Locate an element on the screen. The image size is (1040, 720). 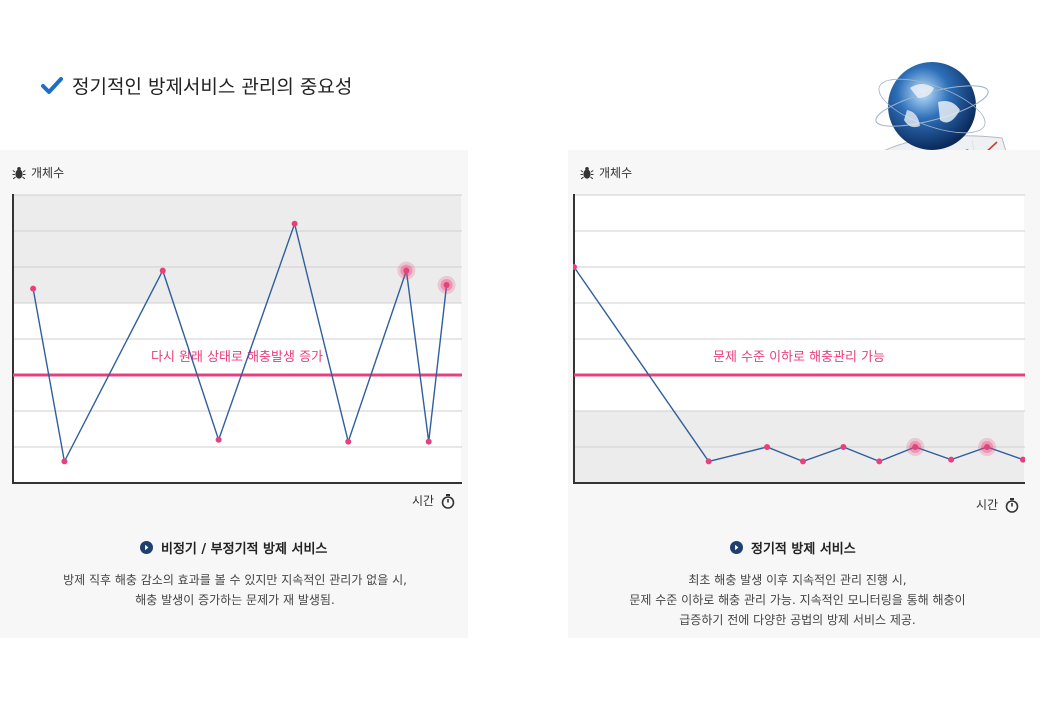
page-heading: 정기적인 방제서비스 관리의 중요성 is located at coordinates (196, 85).